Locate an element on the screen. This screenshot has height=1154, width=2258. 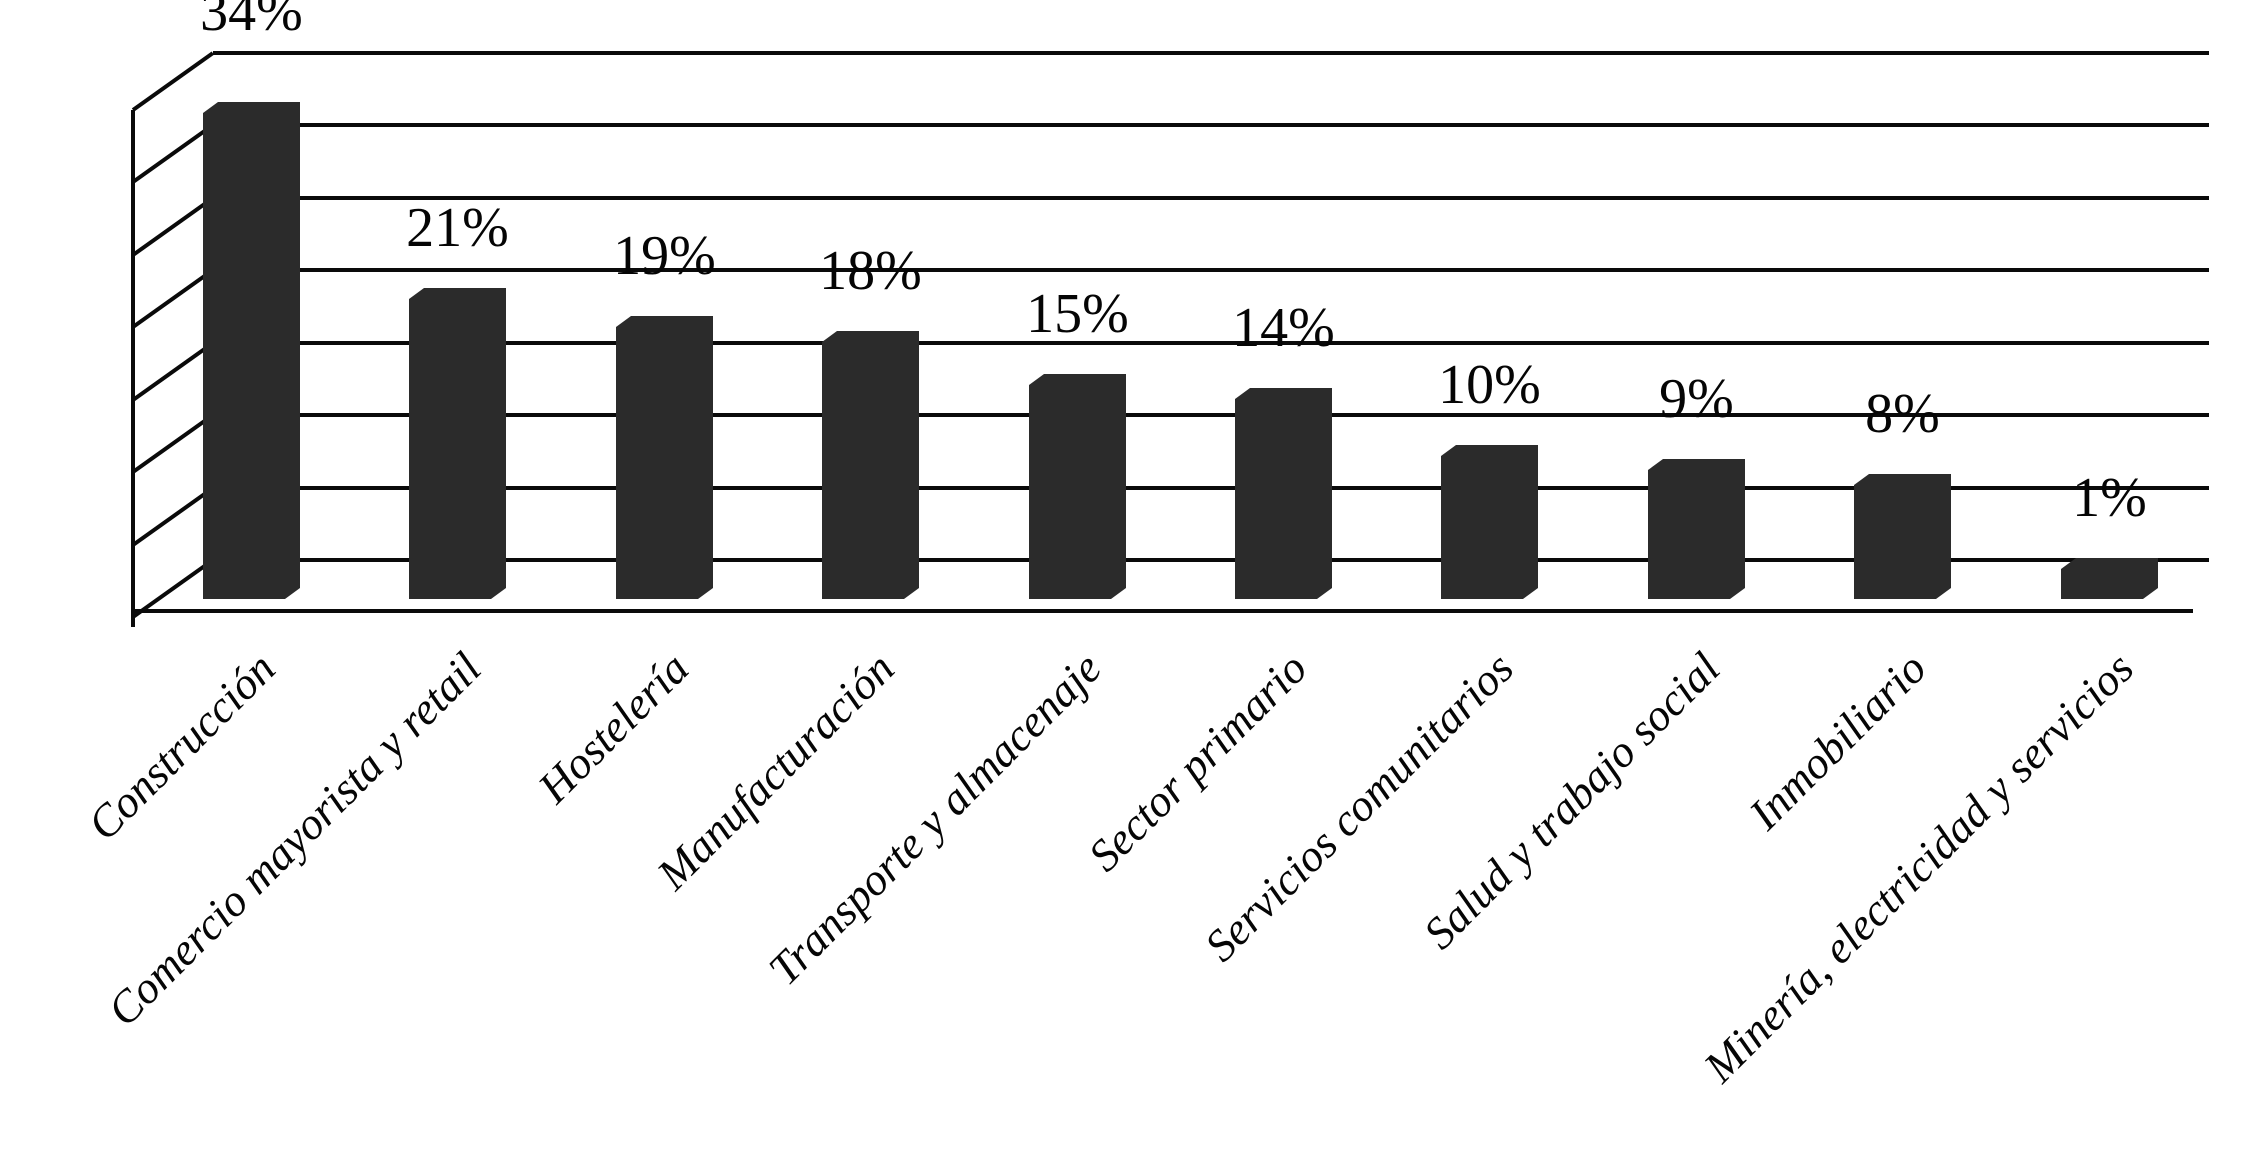
bar-value-label: 10% is located at coordinates (1489, 385).